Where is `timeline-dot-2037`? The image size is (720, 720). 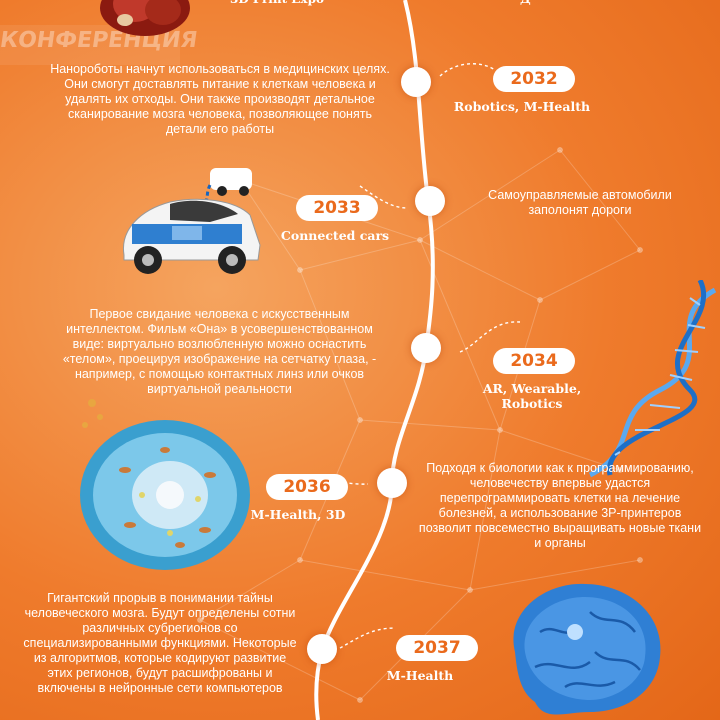
timeline-dot-2037 is located at coordinates (322, 649).